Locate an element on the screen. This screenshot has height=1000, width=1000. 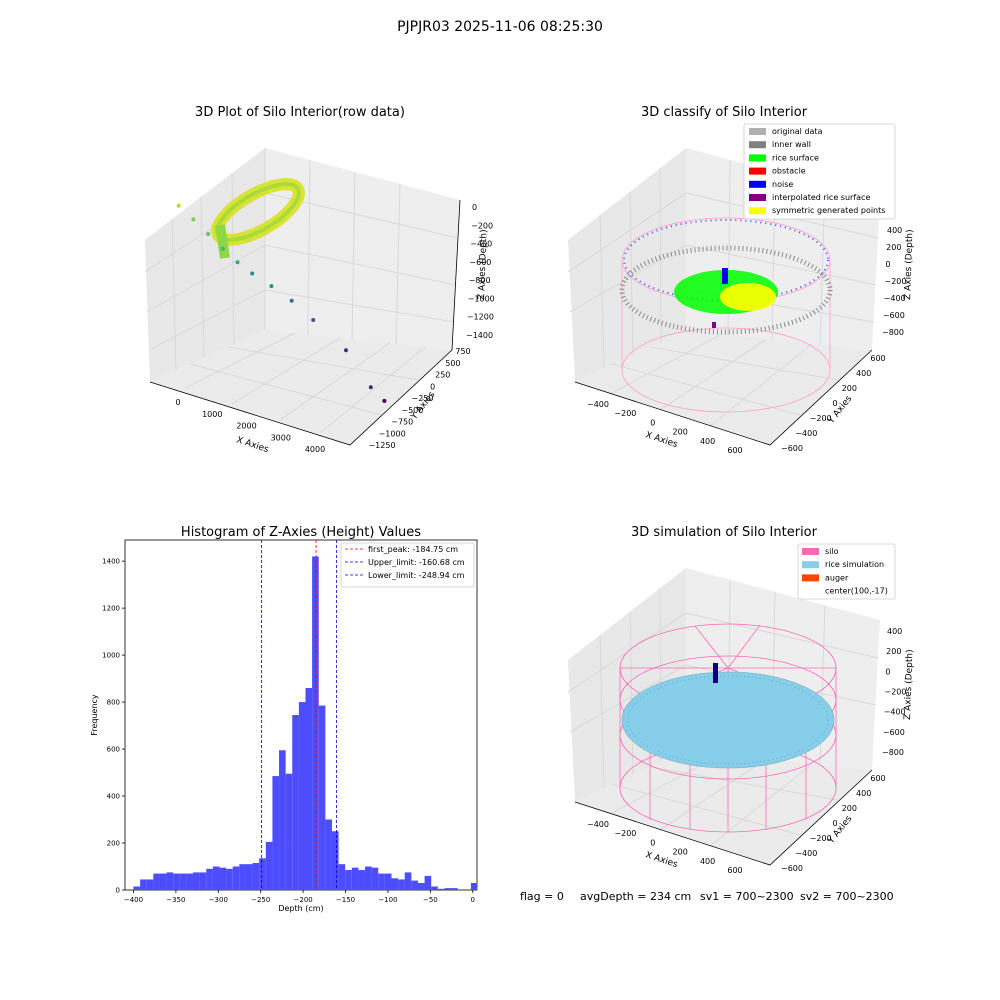
panel-3-x-ticks: −400 −350 −300 −250 −200 −150 −100 −50 0 is located at coordinates (299, 897).